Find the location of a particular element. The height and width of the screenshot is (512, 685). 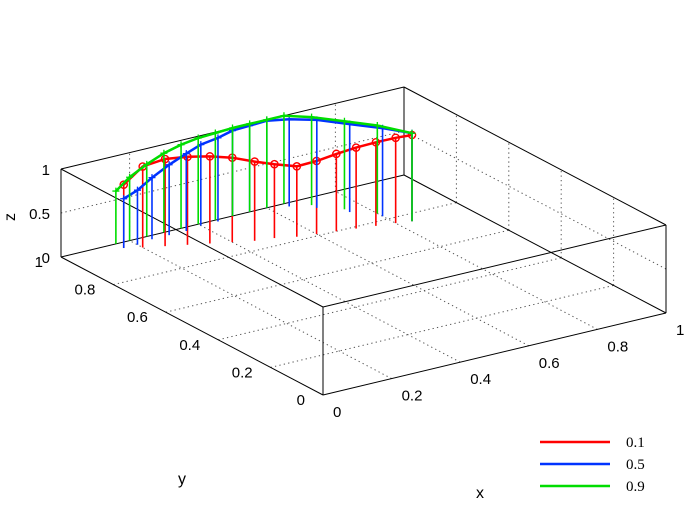

legend: 0.1 0.5 0.9 is located at coordinates (592, 465).